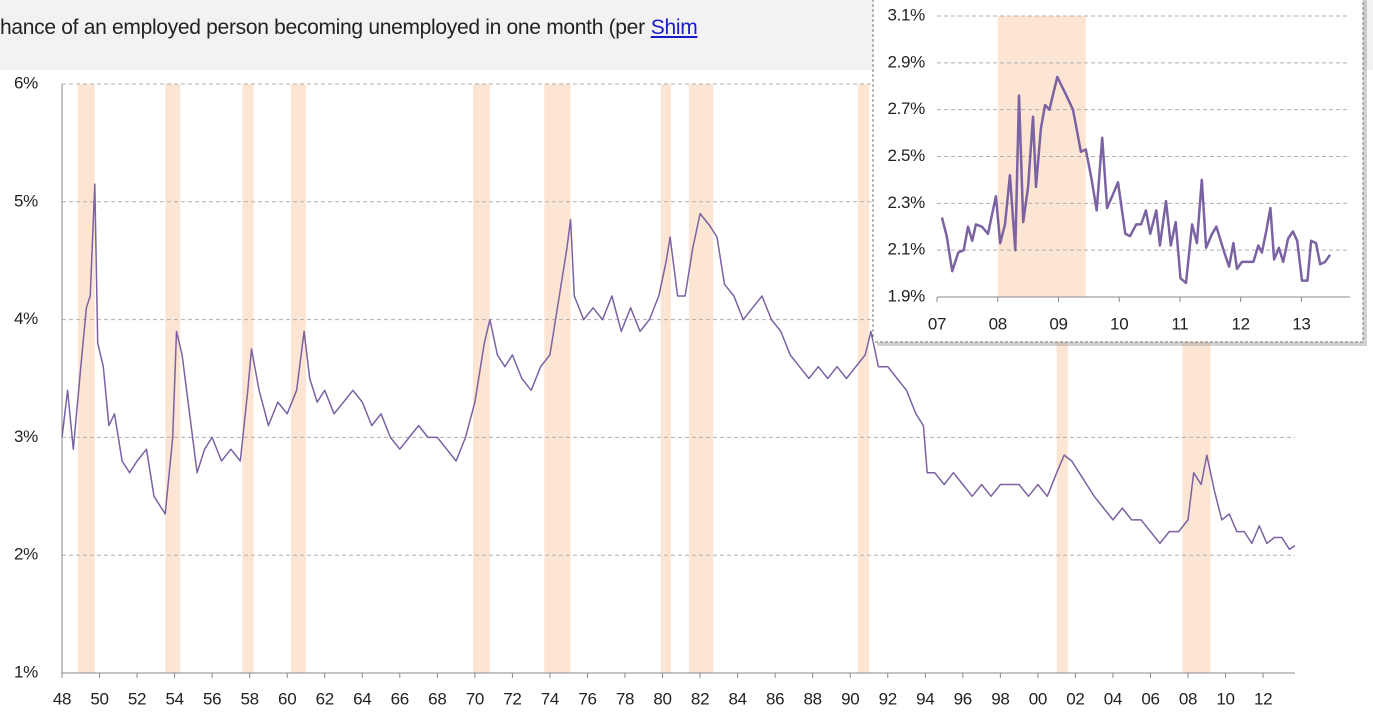 The height and width of the screenshot is (715, 1373). I want to click on x-tick-label: 50, so click(99, 698).